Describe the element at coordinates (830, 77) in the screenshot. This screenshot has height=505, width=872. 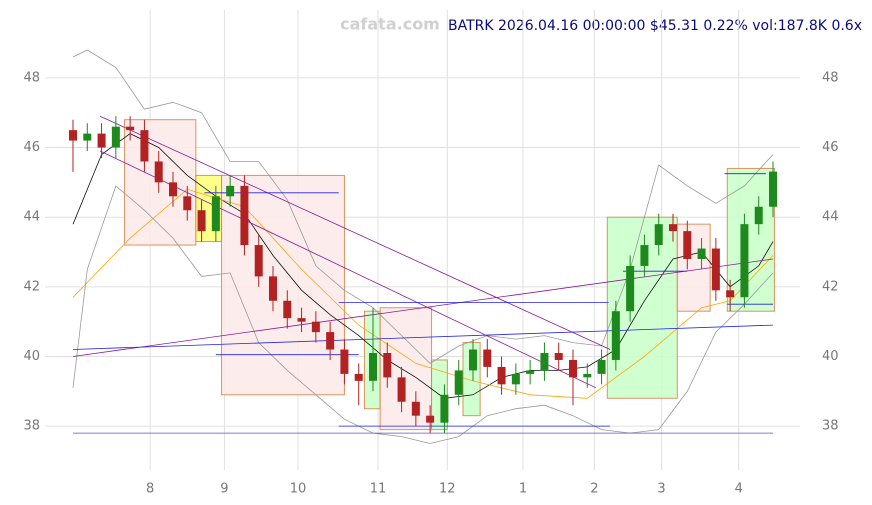
I see `y-tick-label-right: 48` at that location.